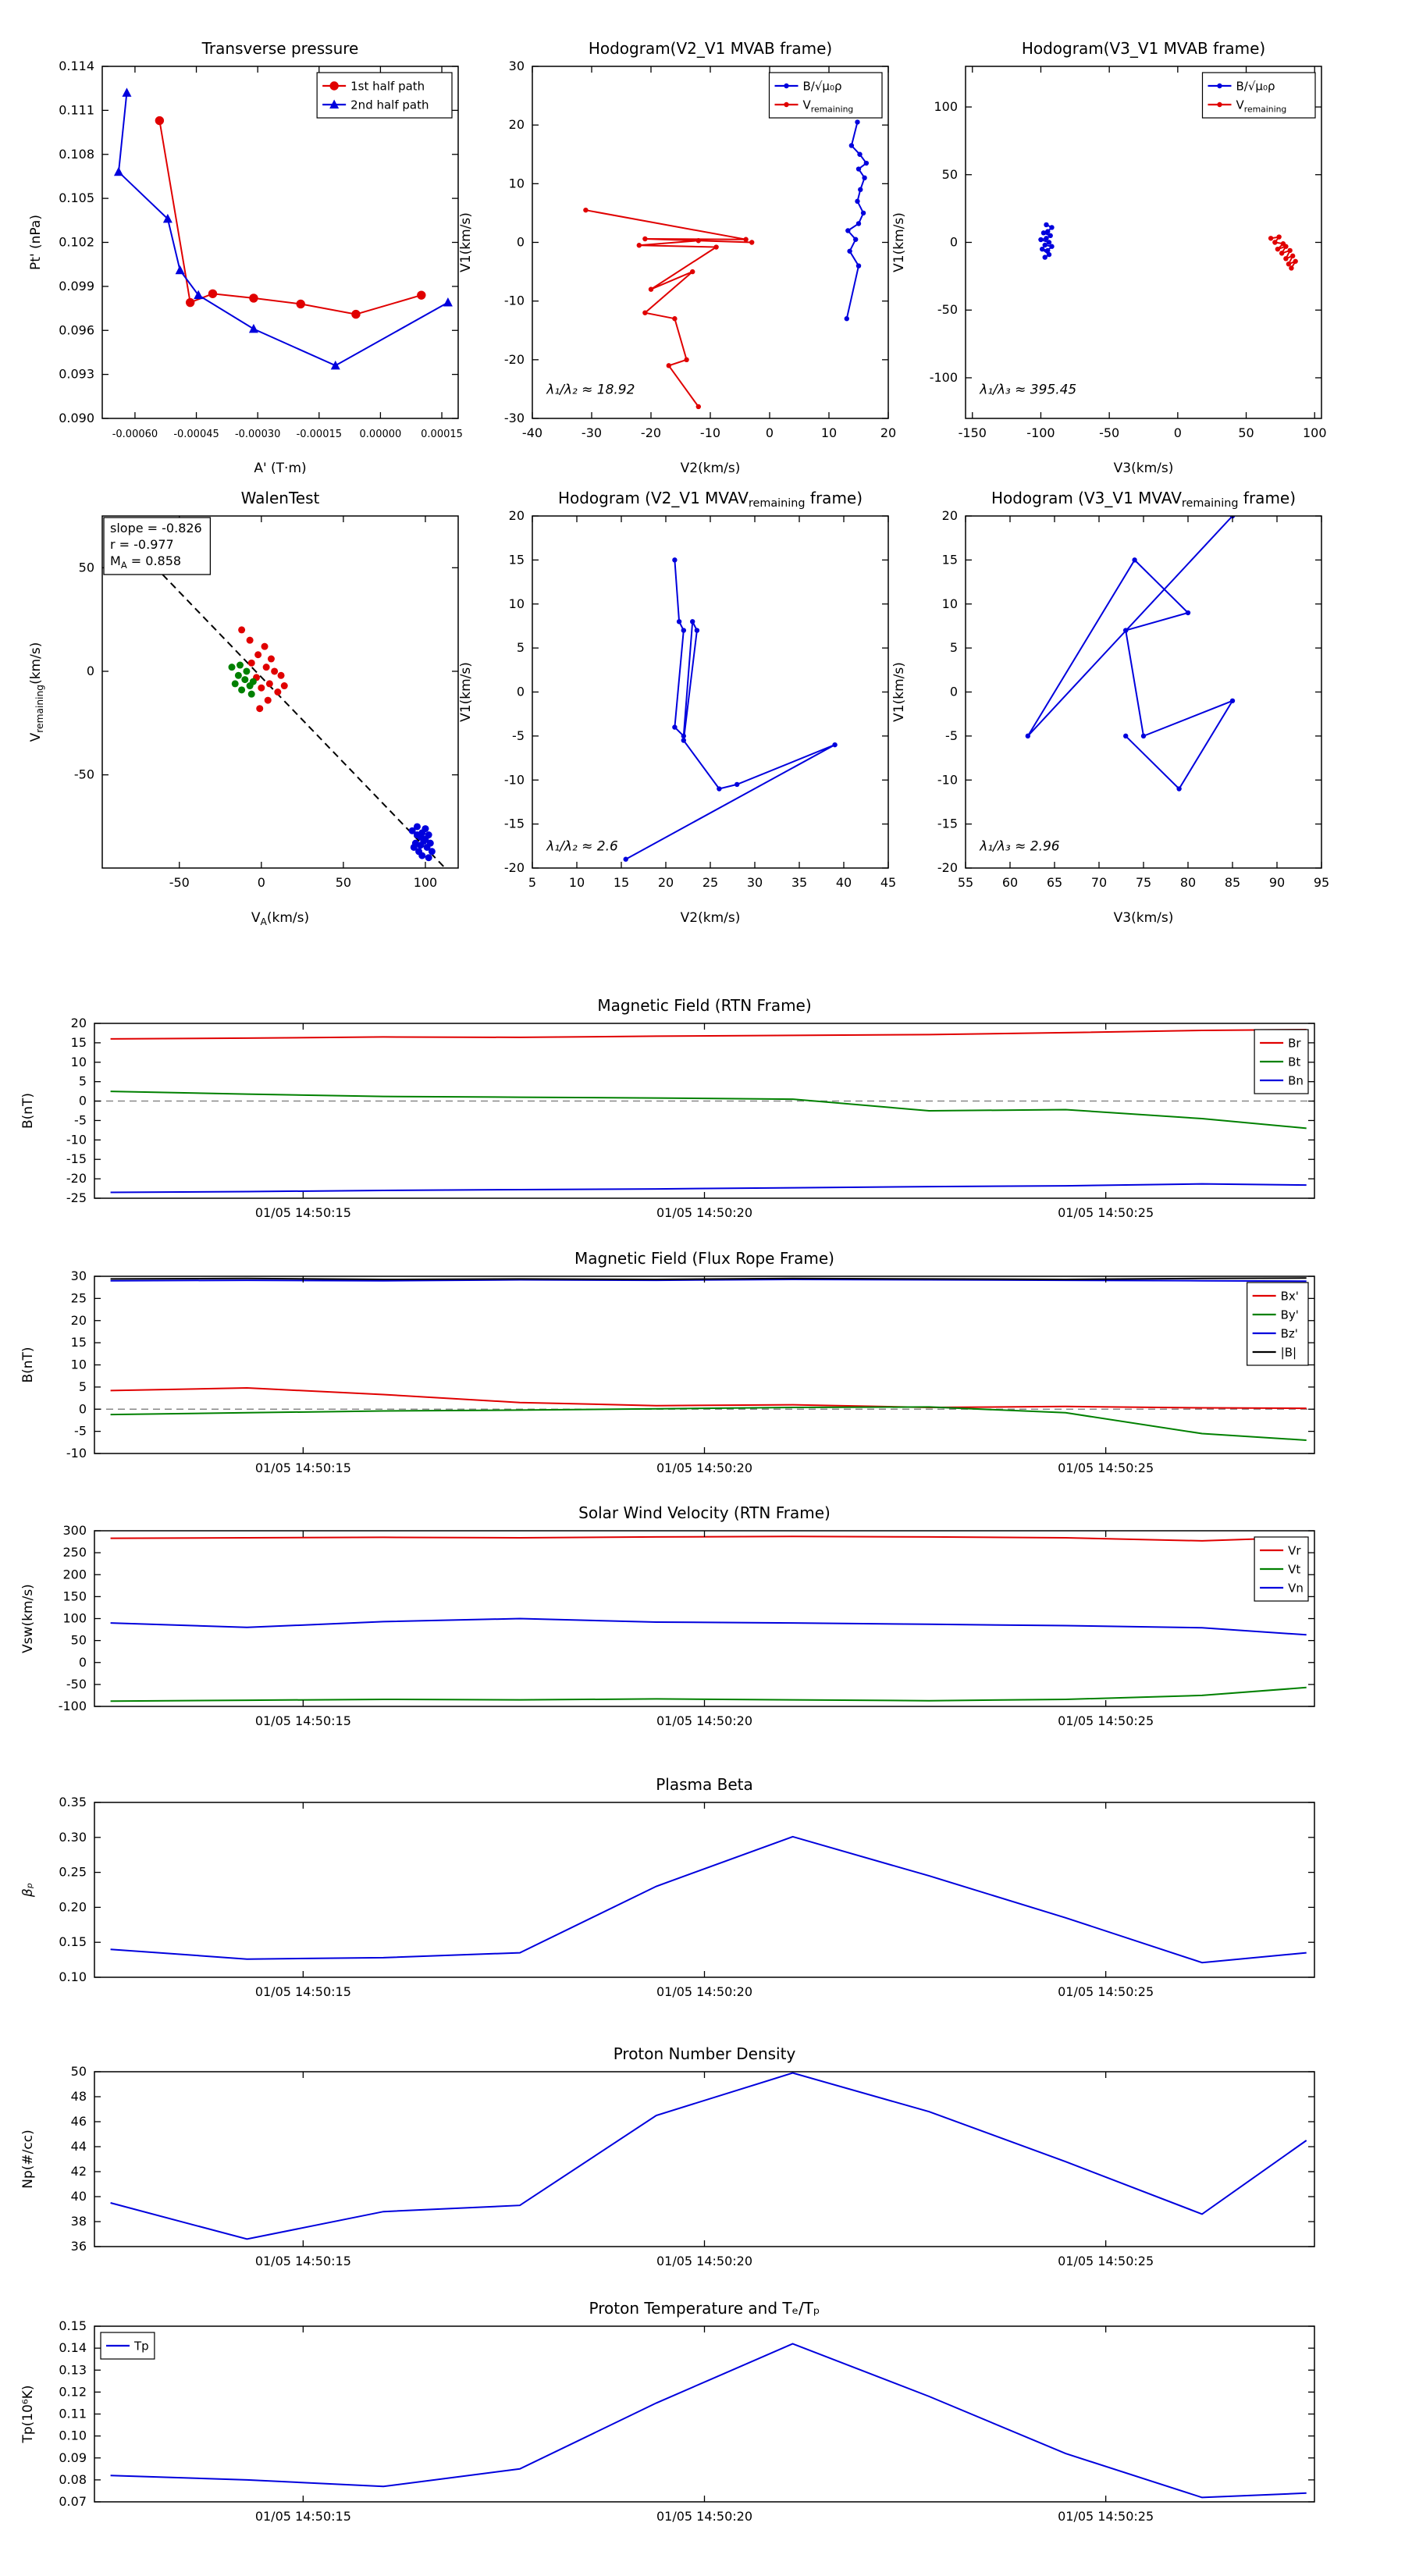 This screenshot has width=1405, height=2576. I want to click on x-axis-label: V3(km/s), so click(1144, 469).